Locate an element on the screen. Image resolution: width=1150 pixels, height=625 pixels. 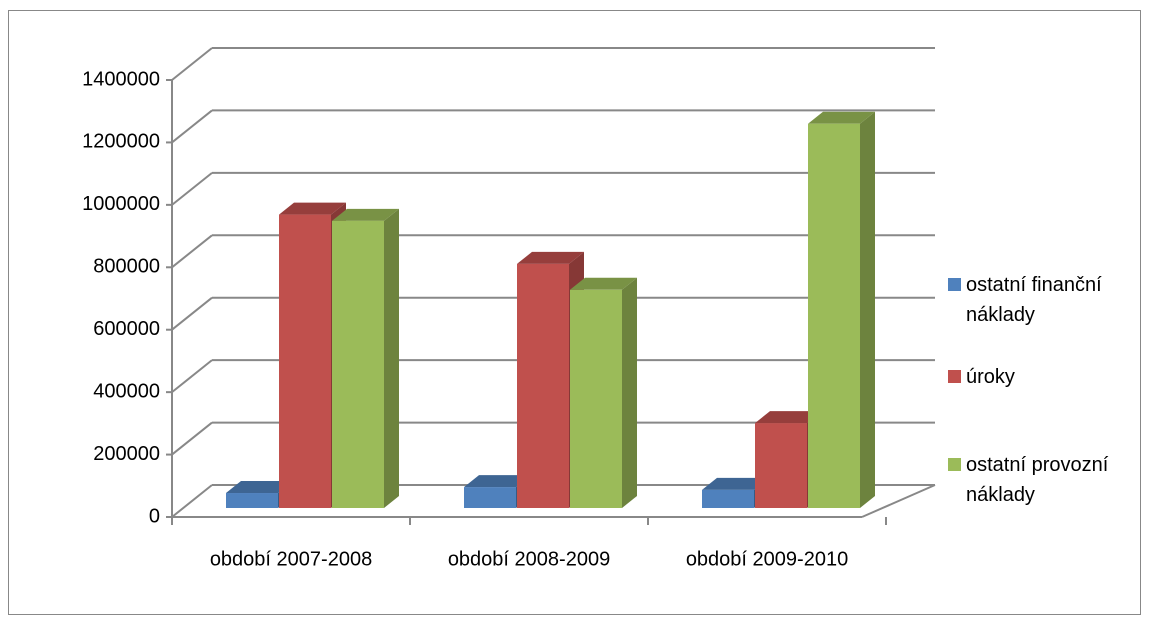
y-tick-label: 600000 is located at coordinates (126, 329).